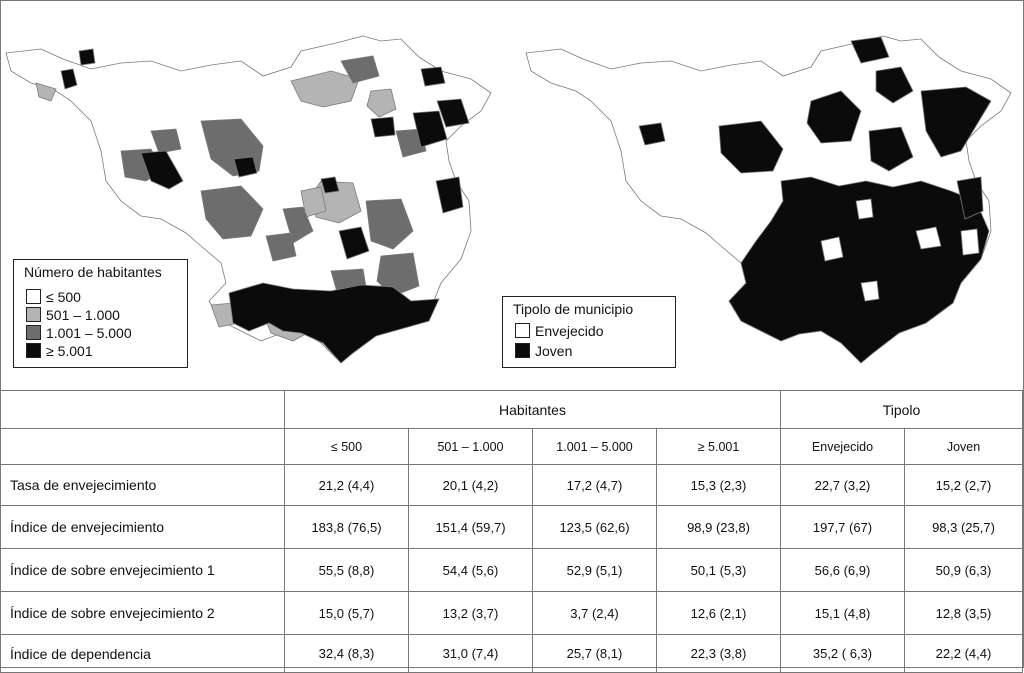 The image size is (1024, 673). I want to click on table-cell: 151,4 (59,7), so click(470, 527).